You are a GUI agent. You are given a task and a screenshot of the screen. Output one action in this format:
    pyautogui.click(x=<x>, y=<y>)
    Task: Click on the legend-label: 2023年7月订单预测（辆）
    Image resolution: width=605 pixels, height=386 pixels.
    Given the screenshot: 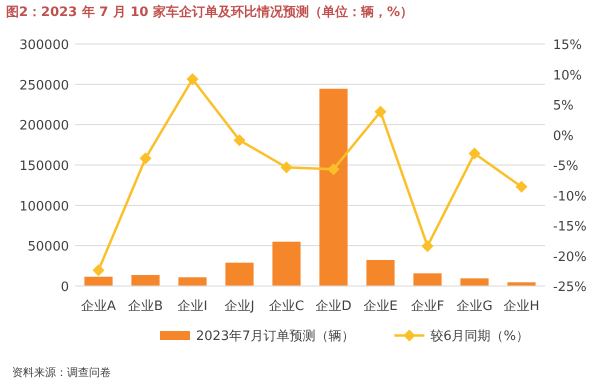 What is the action you would take?
    pyautogui.click(x=275, y=336)
    